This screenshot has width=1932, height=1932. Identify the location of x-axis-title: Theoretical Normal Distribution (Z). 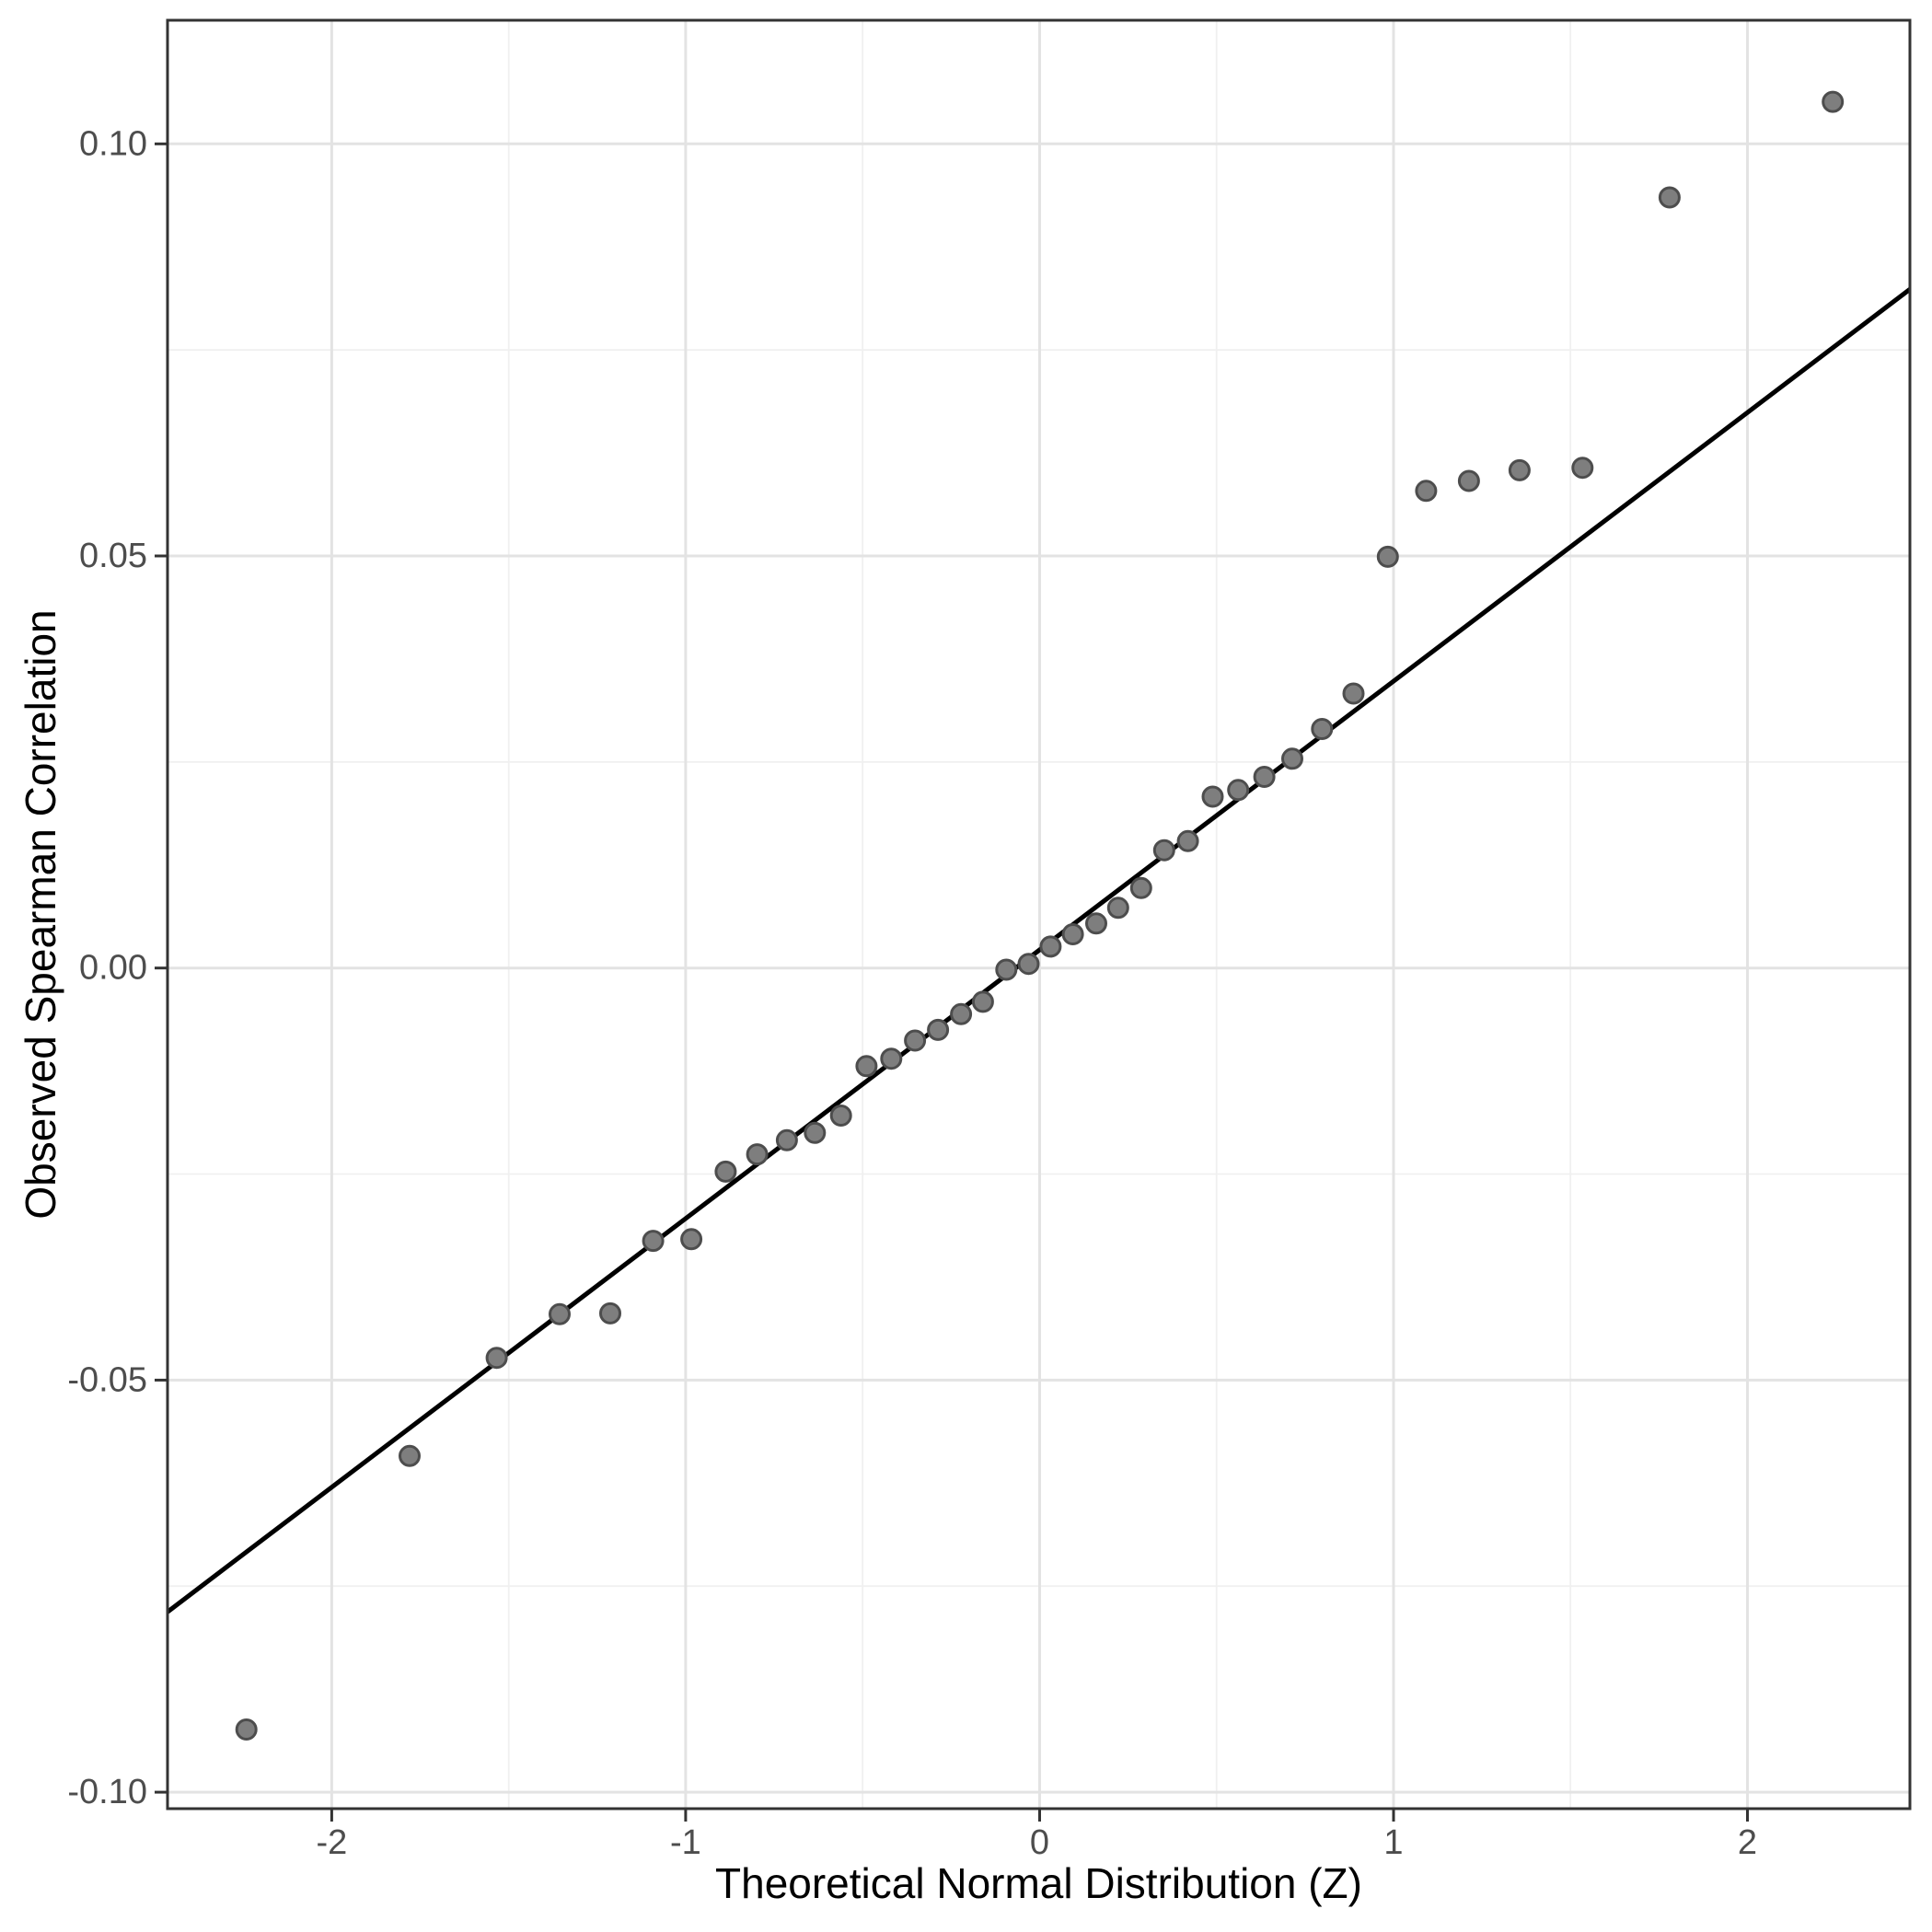
(1038, 1883).